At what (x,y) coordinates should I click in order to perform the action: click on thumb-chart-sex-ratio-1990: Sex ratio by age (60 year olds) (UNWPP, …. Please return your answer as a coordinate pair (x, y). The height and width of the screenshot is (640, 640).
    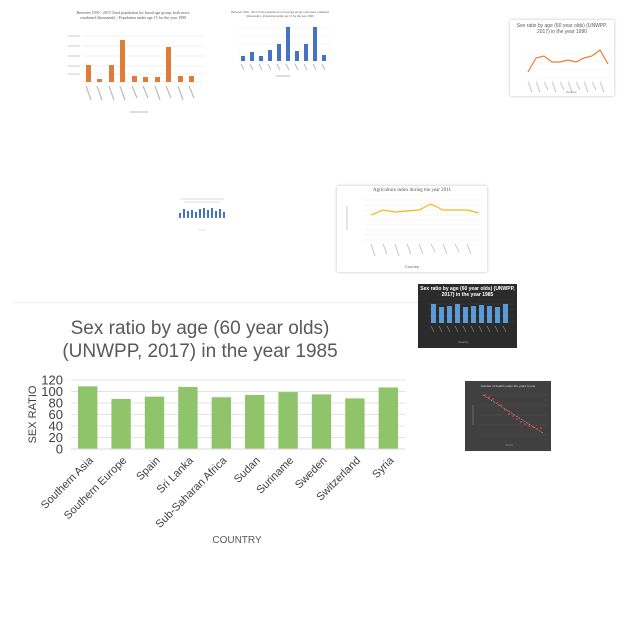
    Looking at the image, I should click on (562, 58).